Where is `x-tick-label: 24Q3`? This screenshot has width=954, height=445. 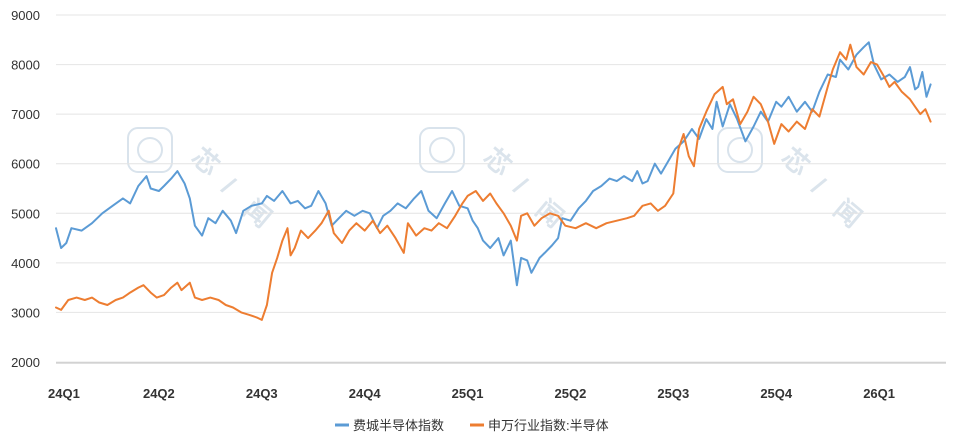
x-tick-label: 24Q3 is located at coordinates (262, 393).